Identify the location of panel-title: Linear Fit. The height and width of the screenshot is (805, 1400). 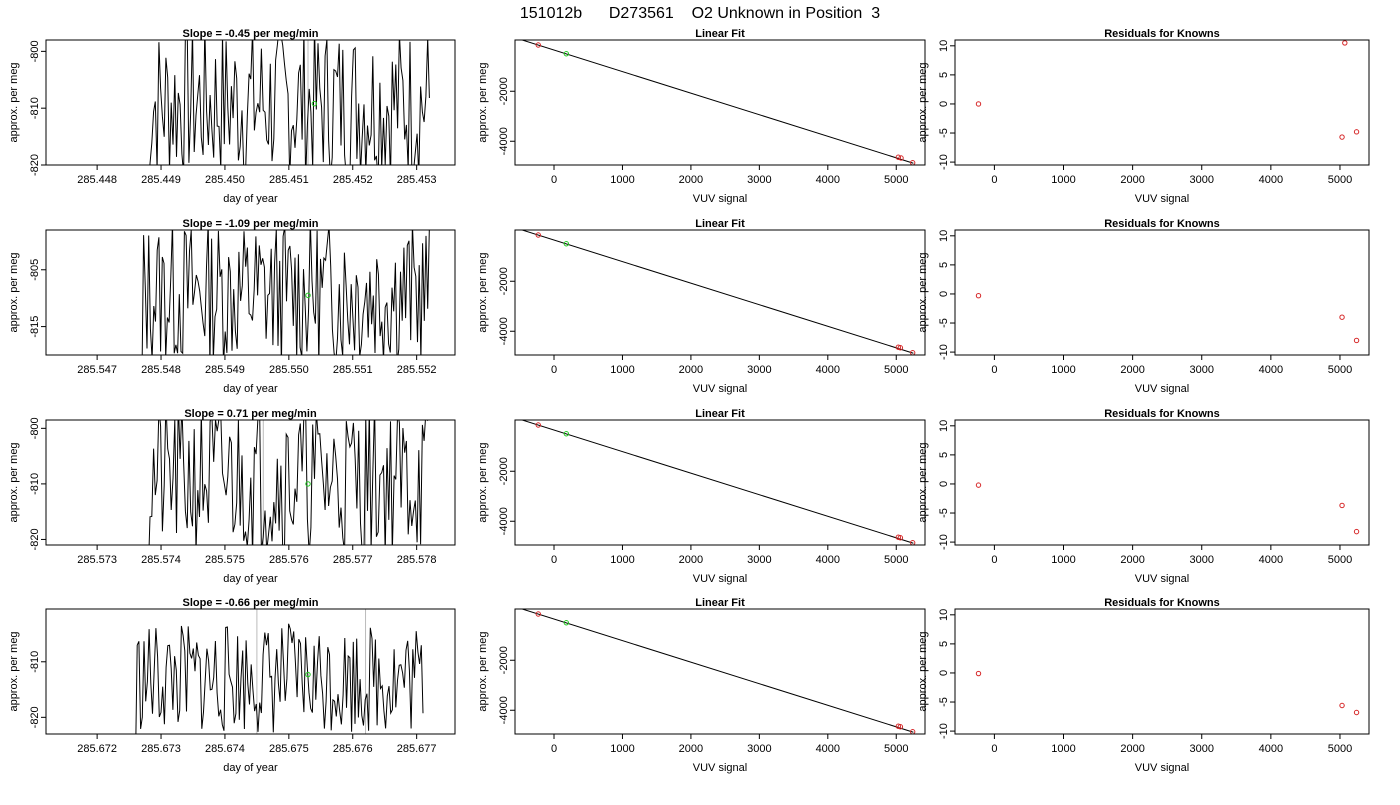
(720, 224).